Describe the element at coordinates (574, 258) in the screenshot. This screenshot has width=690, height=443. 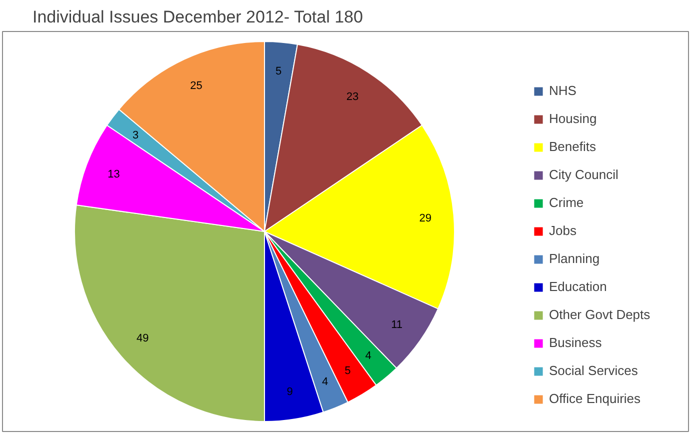
I see `legend-label: Planning` at that location.